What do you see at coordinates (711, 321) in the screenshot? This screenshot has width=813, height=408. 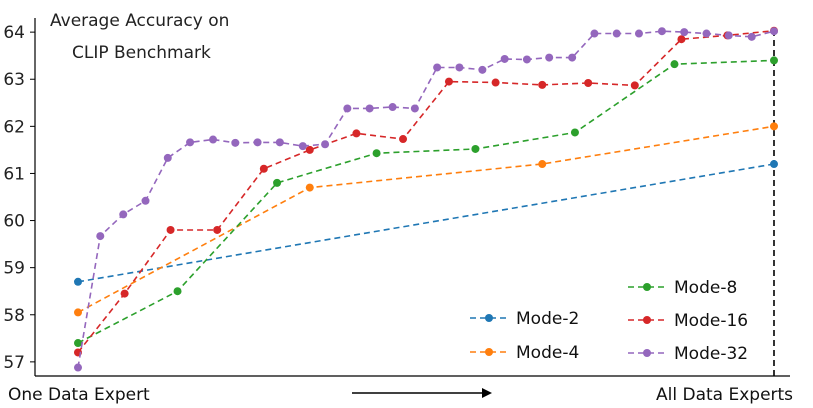 I see `legend-label: Mode-16` at bounding box center [711, 321].